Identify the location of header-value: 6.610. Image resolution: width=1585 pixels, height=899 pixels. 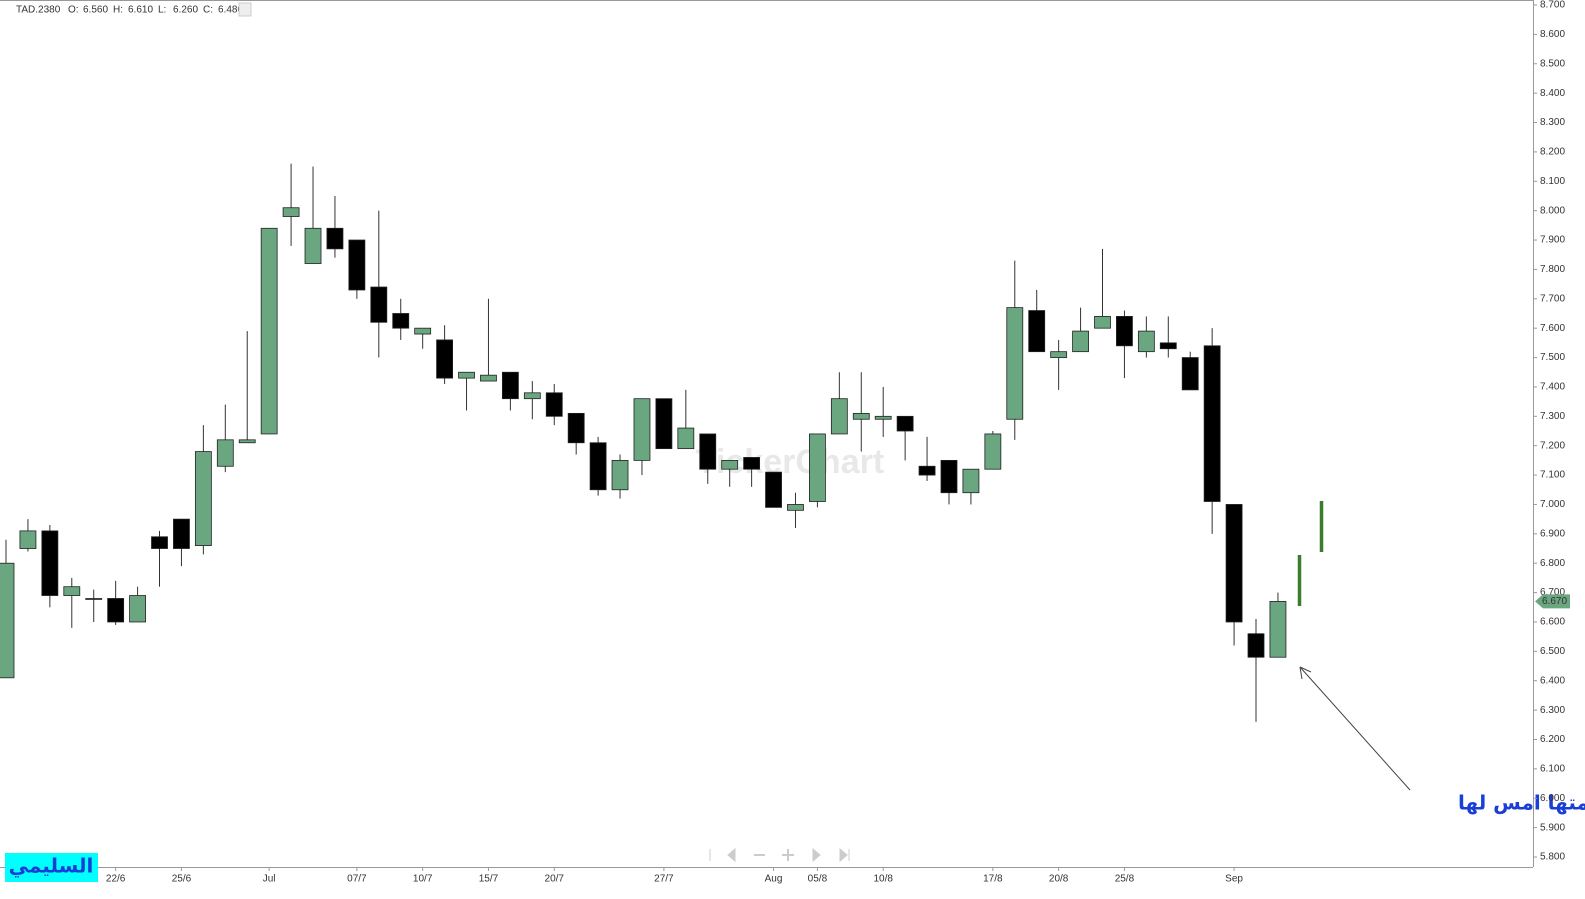
(140, 10).